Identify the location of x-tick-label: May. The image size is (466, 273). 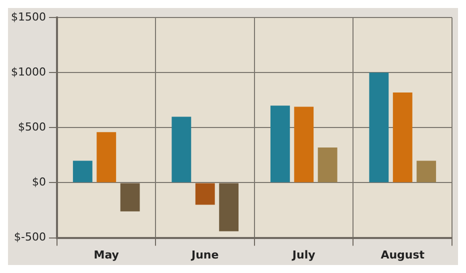
(106, 255).